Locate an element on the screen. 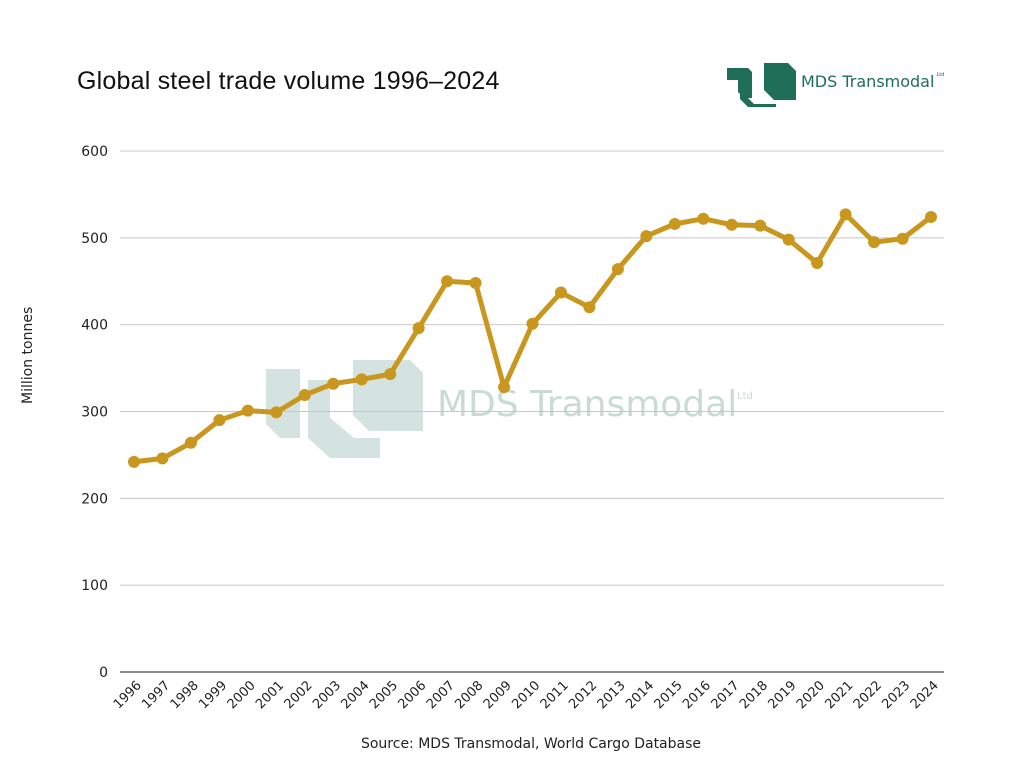  y-tick-label: 0 is located at coordinates (103, 673).